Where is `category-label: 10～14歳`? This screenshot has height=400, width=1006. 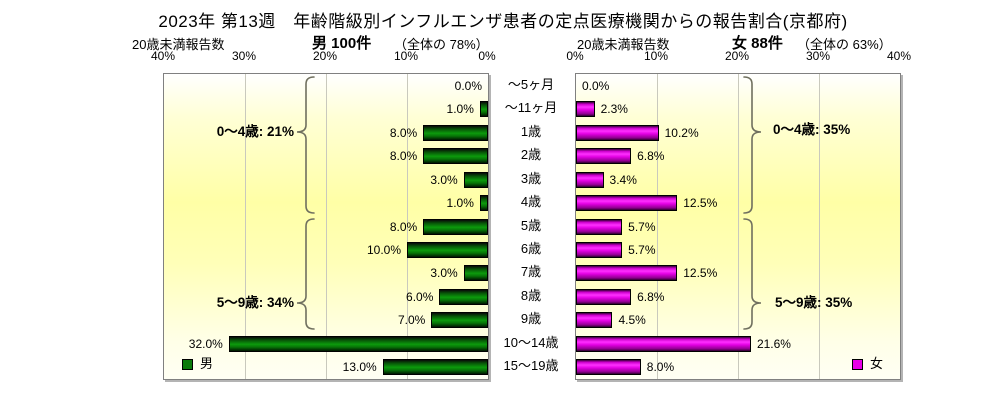
category-label: 10～14歳 is located at coordinates (531, 342).